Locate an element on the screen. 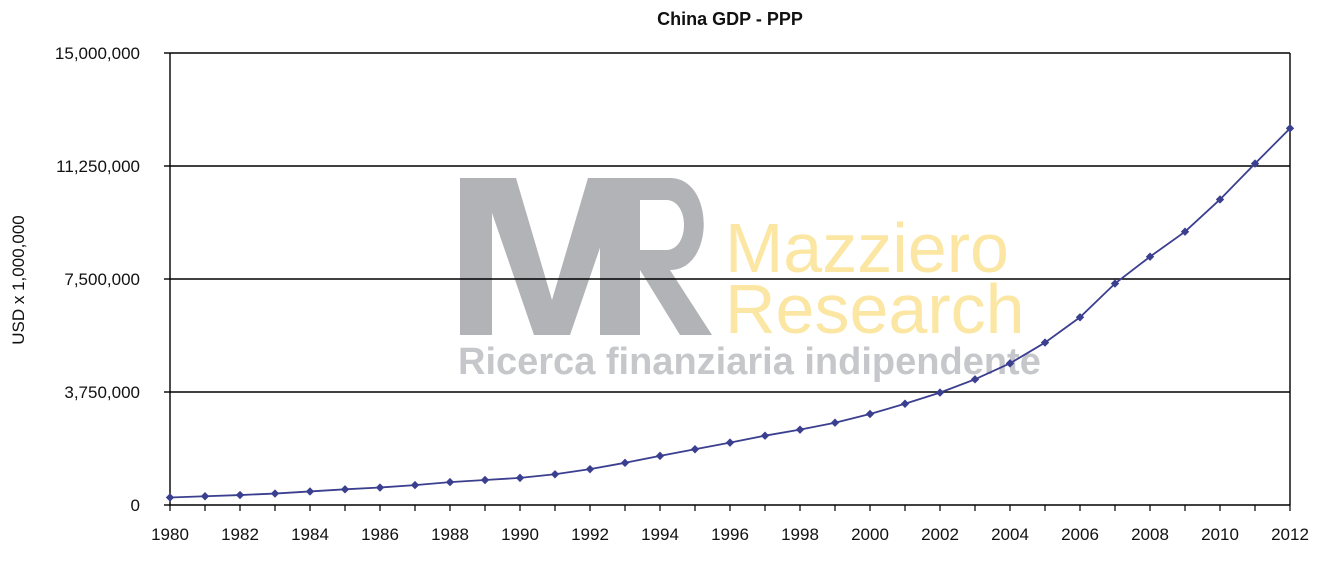 This screenshot has height=563, width=1327. mr-logo-mark is located at coordinates (586, 256).